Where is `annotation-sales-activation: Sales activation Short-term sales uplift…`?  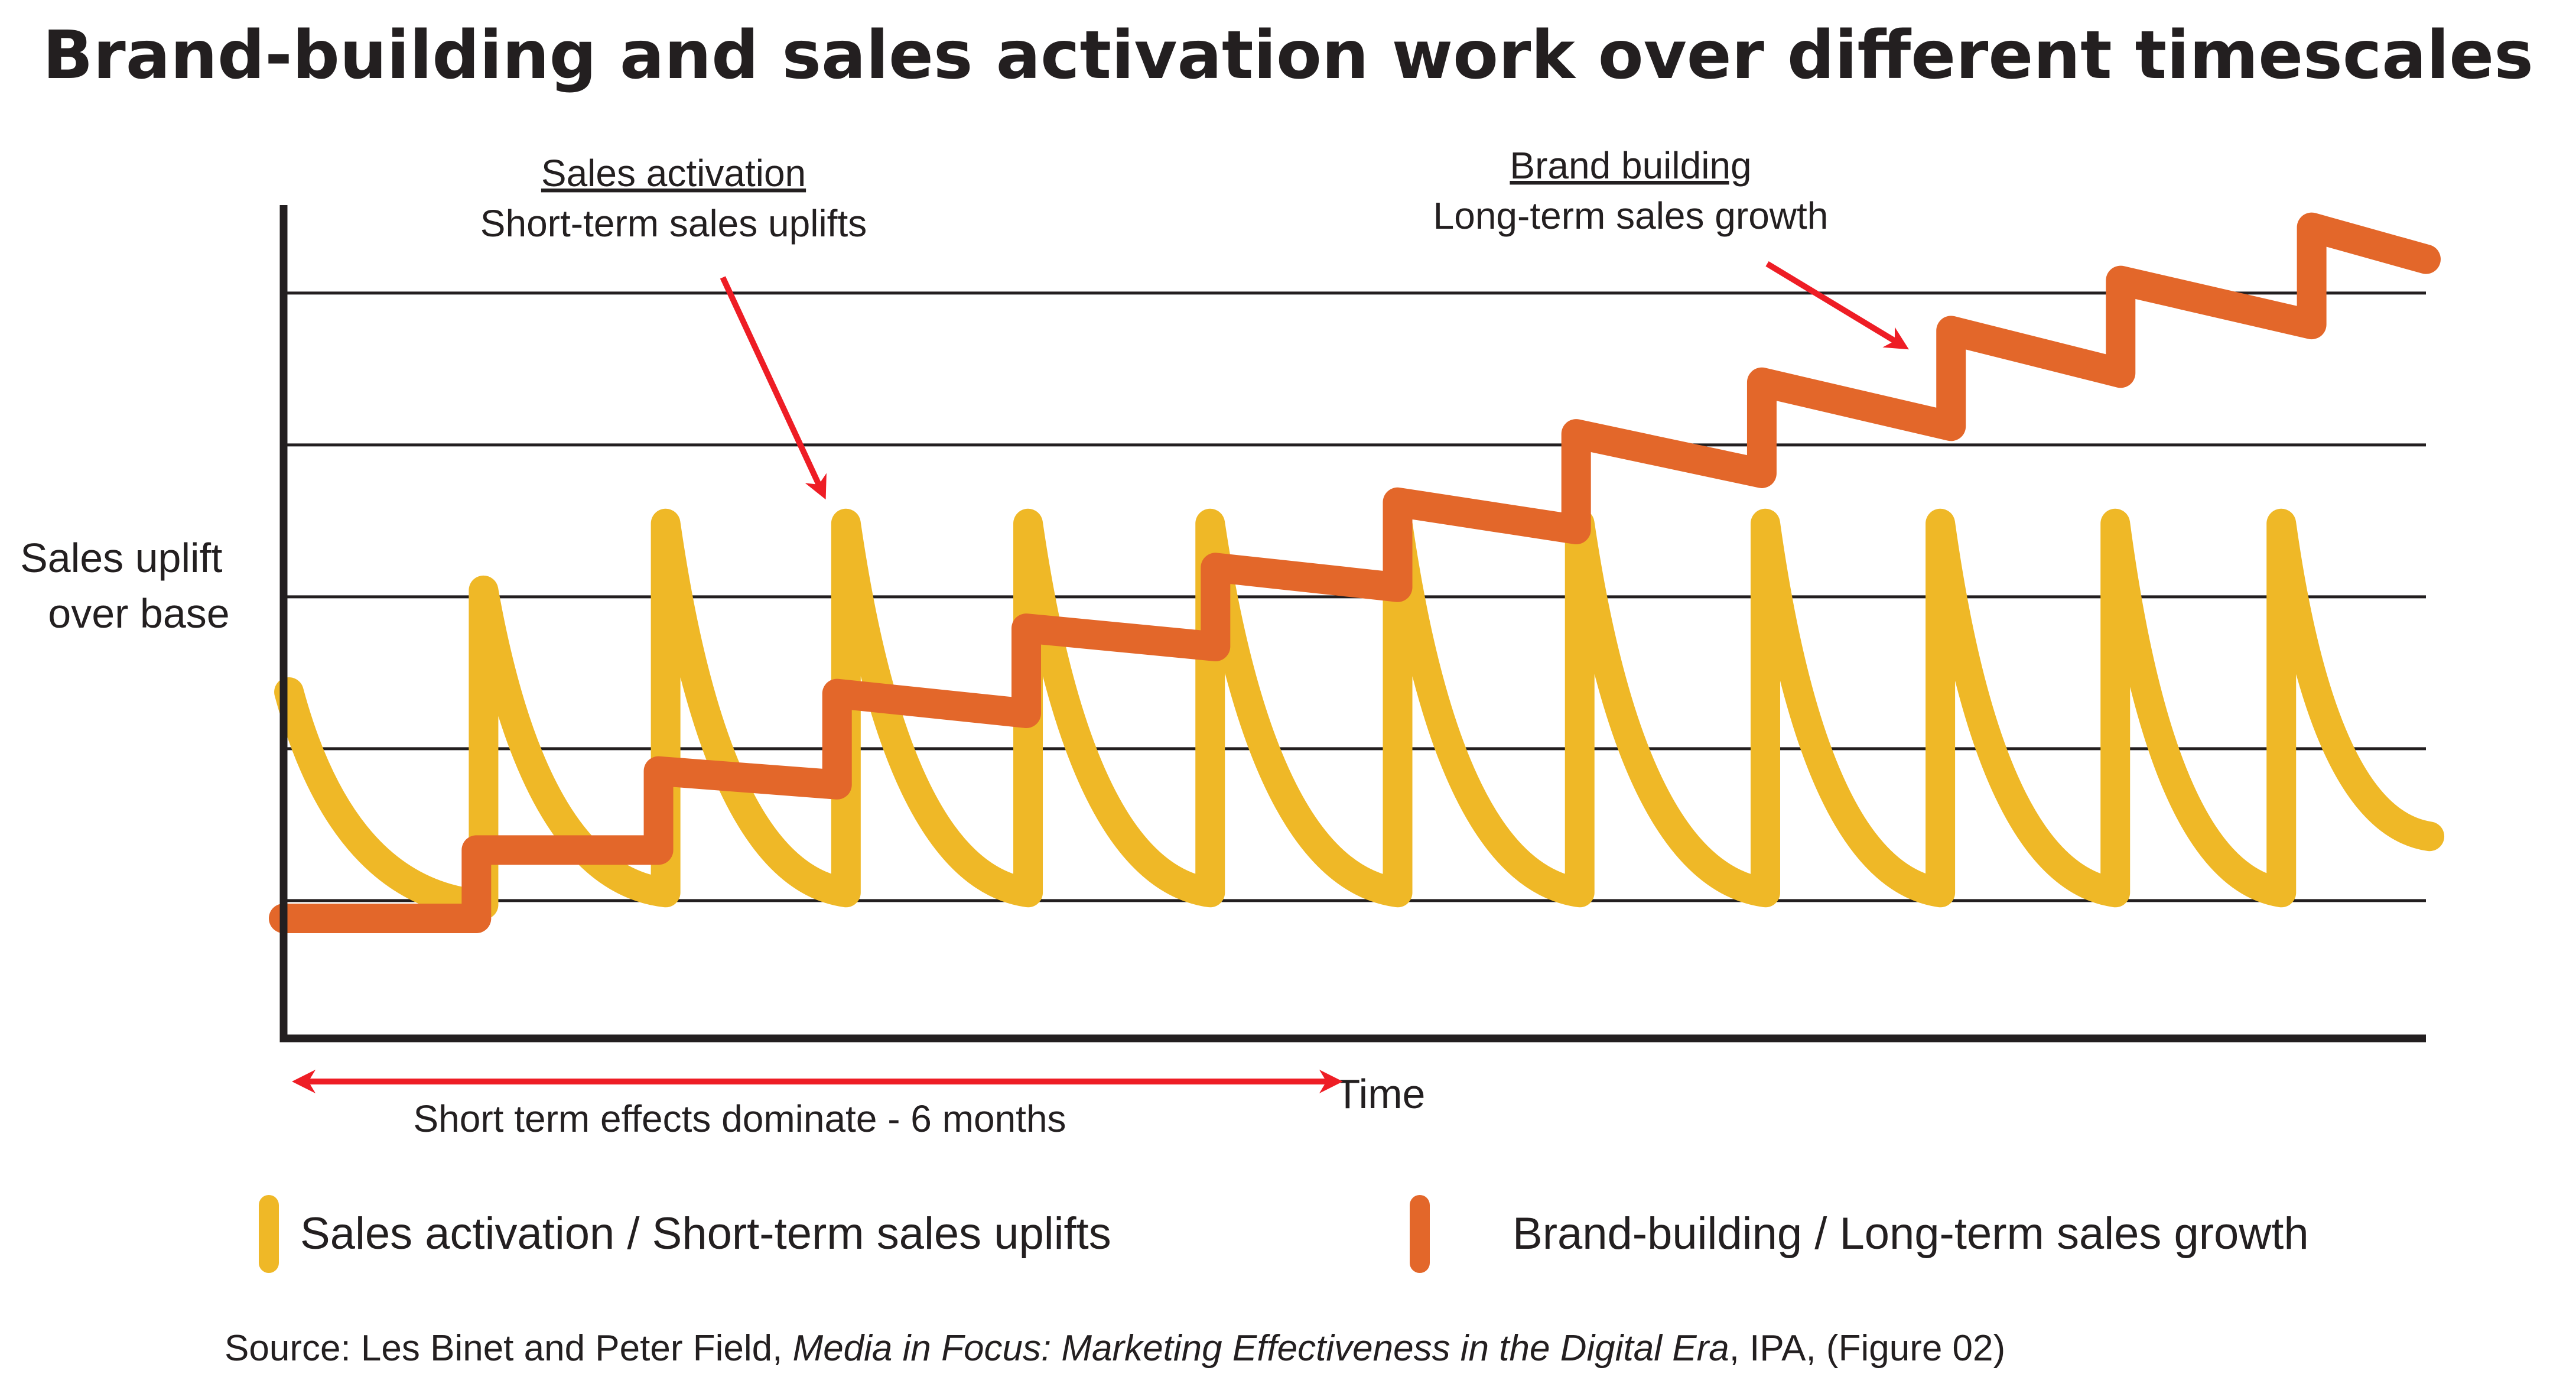
annotation-sales-activation: Sales activation Short-term sales uplift… is located at coordinates (673, 326).